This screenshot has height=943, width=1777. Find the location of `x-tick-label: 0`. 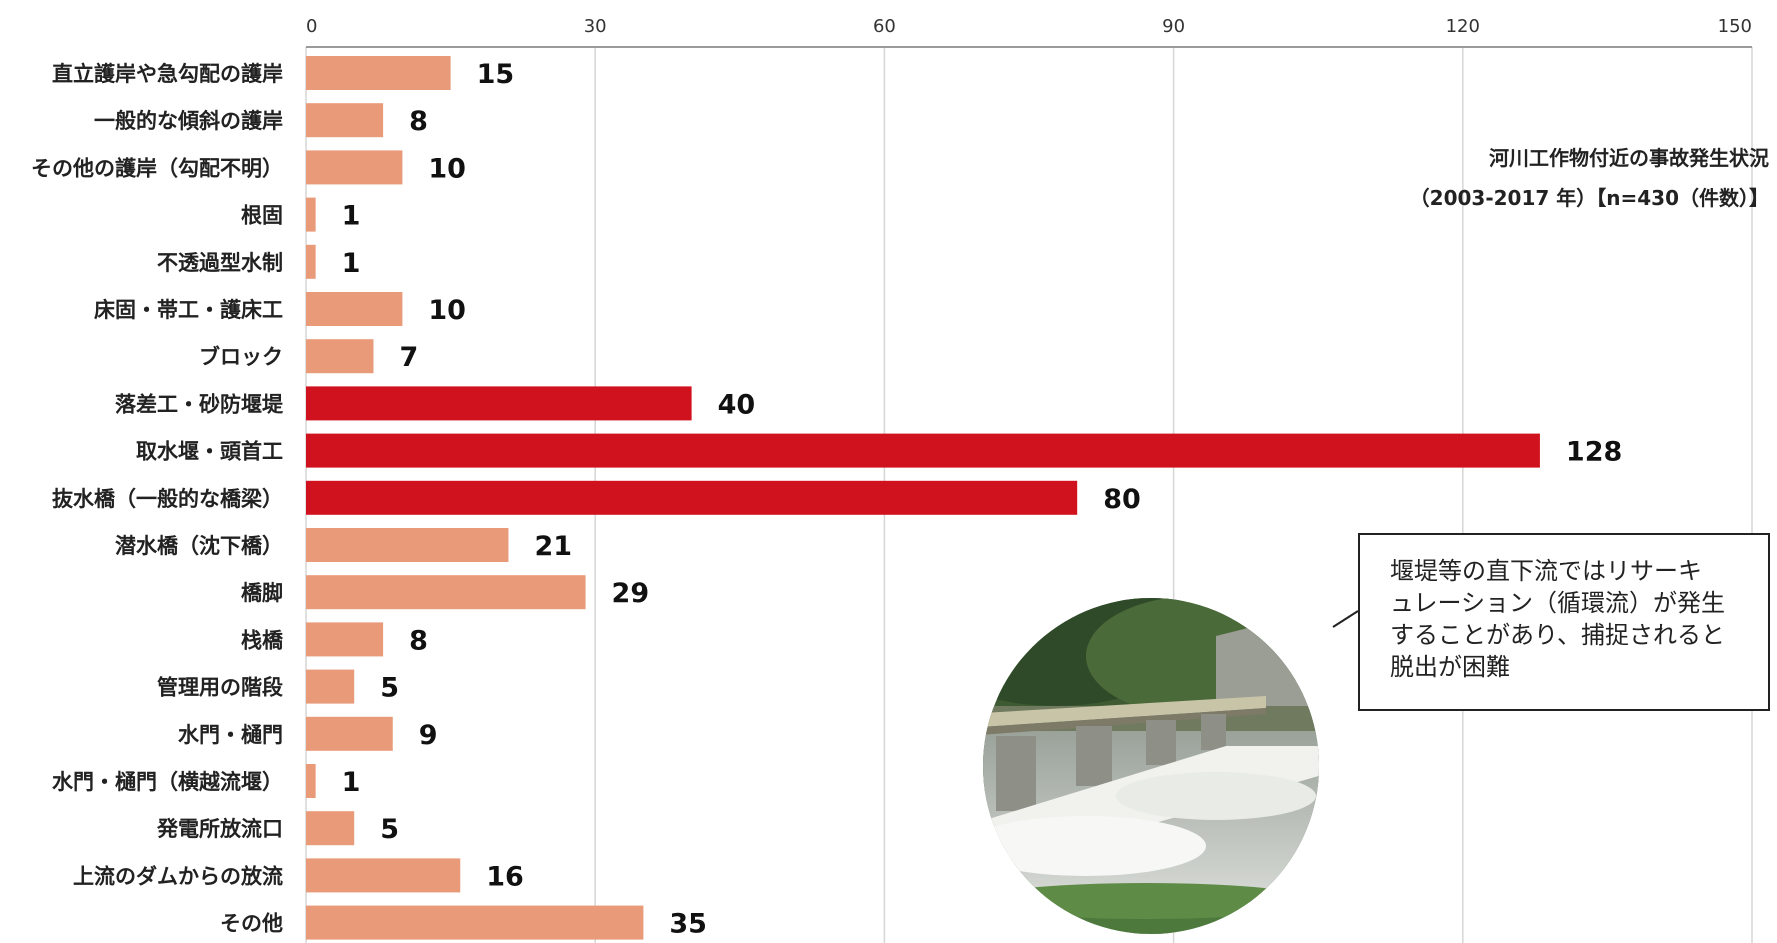

x-tick-label: 0 is located at coordinates (311, 26).